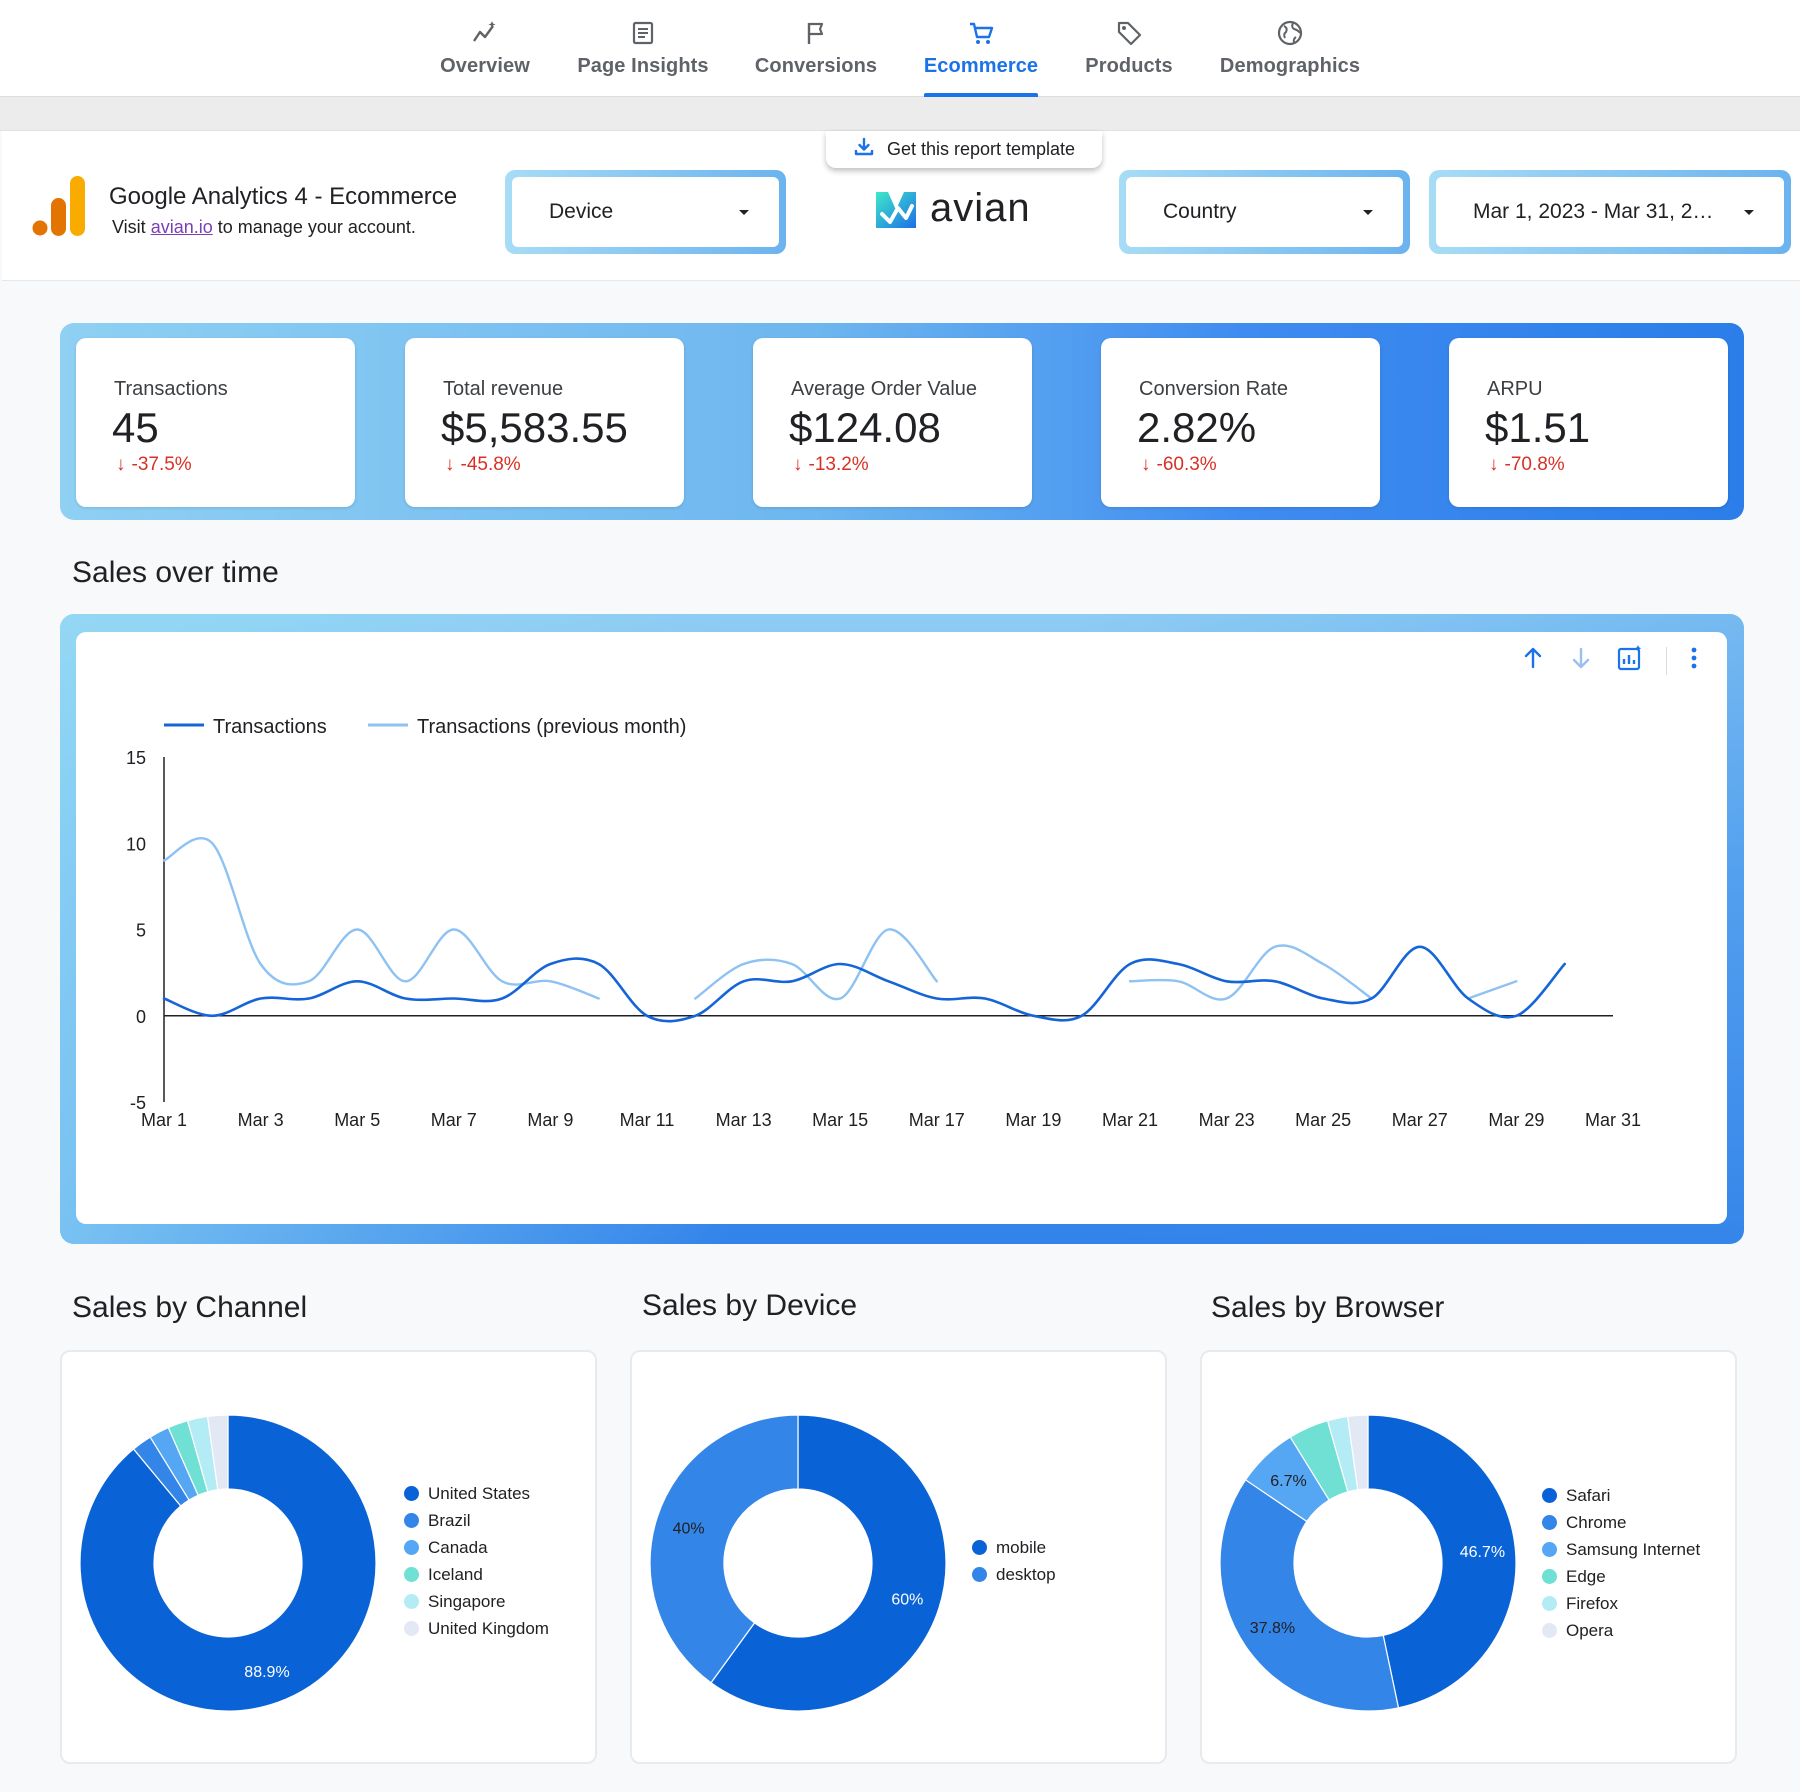  What do you see at coordinates (467, 1601) in the screenshot?
I see `legend-label: Singapore` at bounding box center [467, 1601].